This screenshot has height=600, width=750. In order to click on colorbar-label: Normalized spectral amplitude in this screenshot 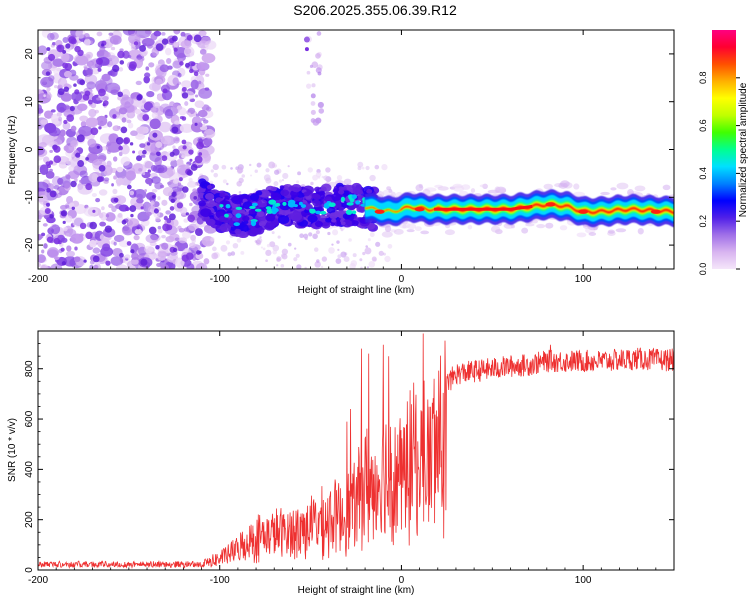, I will do `click(743, 149)`.